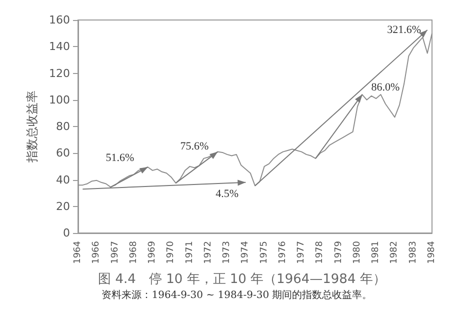 This screenshot has width=474, height=336. Describe the element at coordinates (413, 252) in the screenshot. I see `x-tick-label: 1983` at that location.